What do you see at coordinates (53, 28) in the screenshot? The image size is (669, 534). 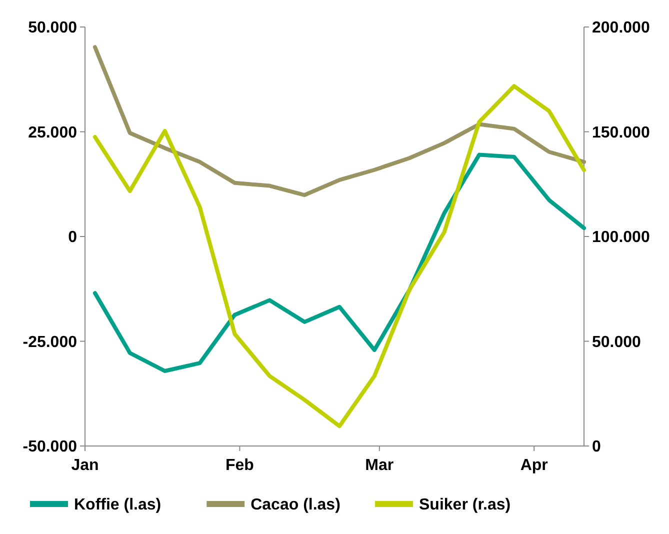 I see `y-tick-label: 50.000` at bounding box center [53, 28].